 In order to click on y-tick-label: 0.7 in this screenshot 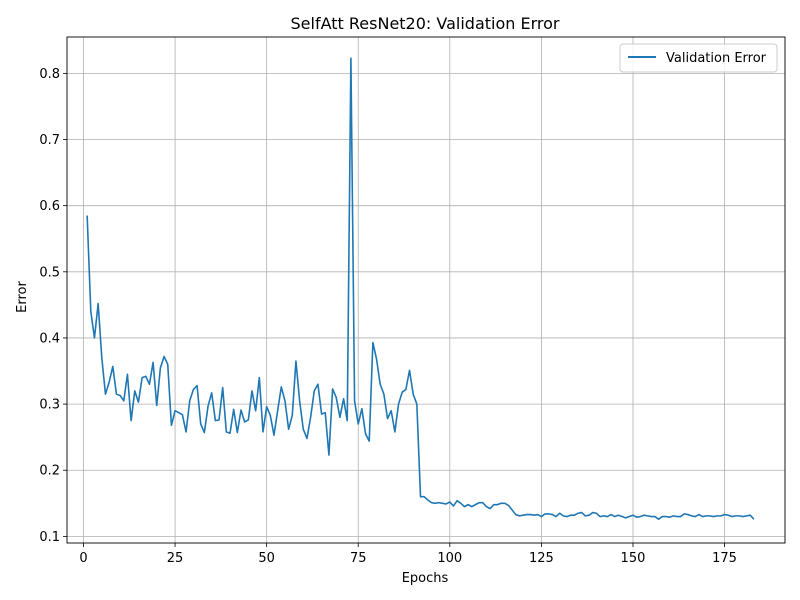, I will do `click(49, 140)`.